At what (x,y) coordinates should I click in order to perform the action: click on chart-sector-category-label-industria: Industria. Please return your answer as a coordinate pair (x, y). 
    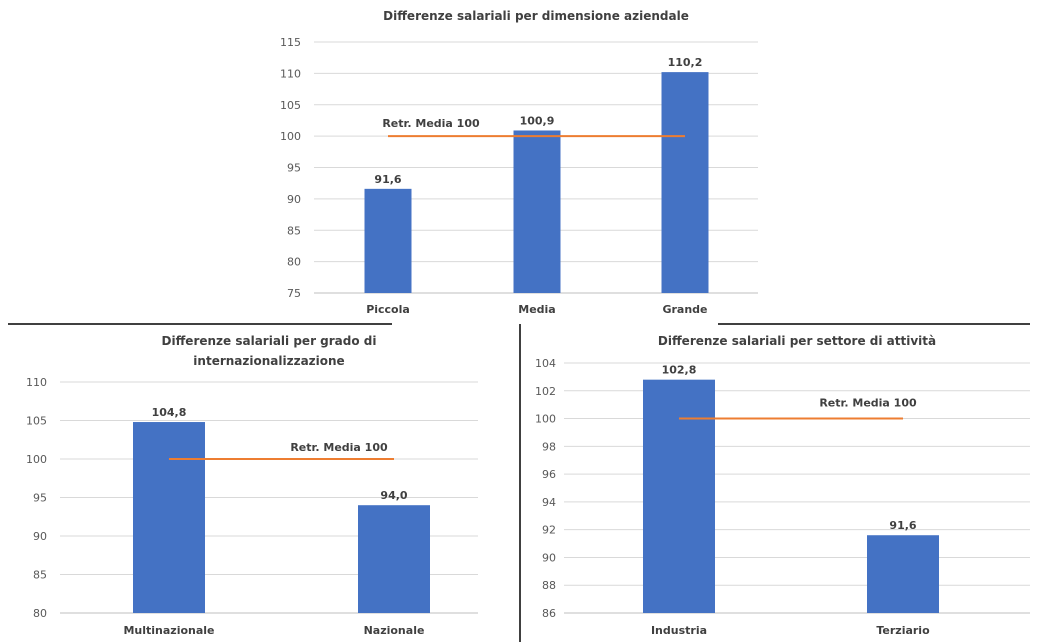
    Looking at the image, I should click on (679, 630).